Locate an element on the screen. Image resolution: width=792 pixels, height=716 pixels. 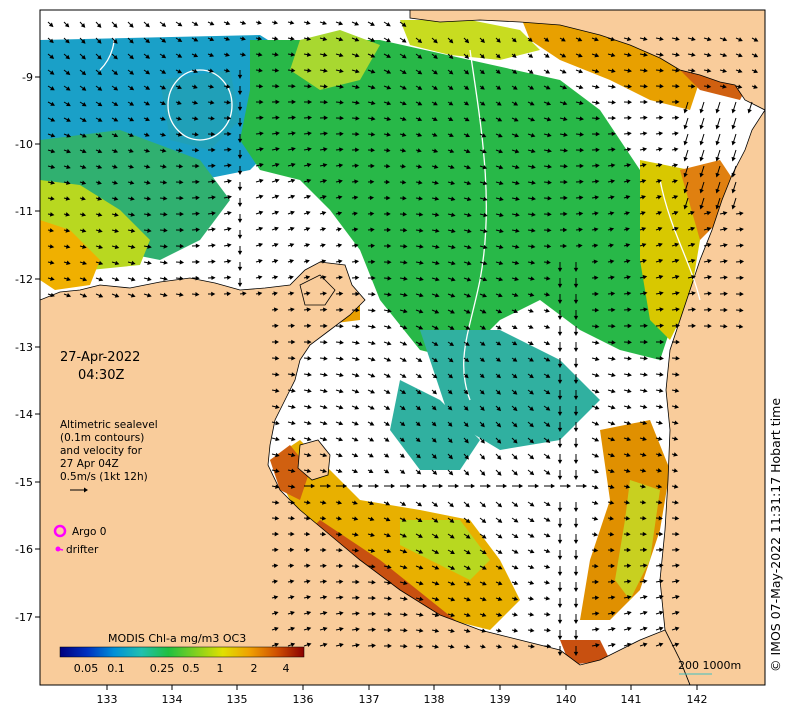
legend-line: 0.5m/s (1kt 12h) is located at coordinates (104, 477).